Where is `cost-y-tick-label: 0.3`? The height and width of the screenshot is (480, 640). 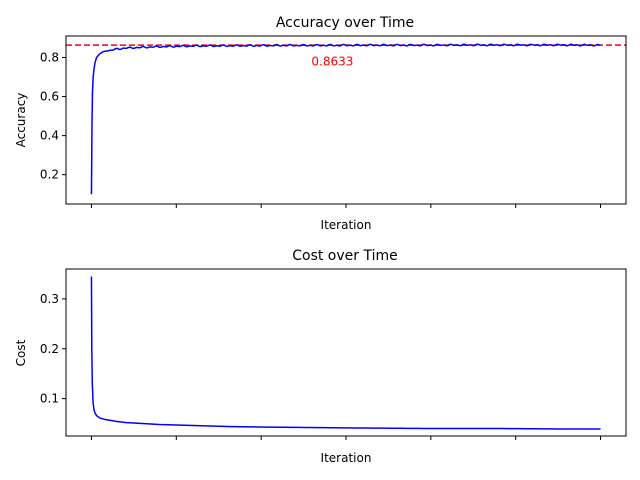 cost-y-tick-label: 0.3 is located at coordinates (49, 299).